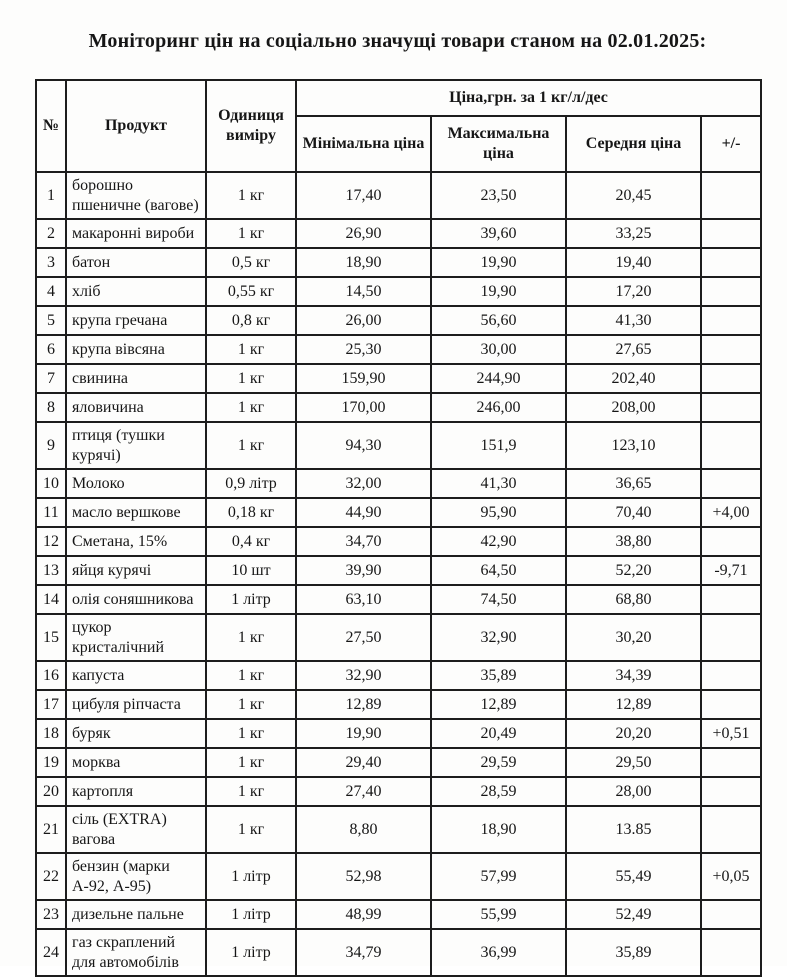 The image size is (787, 977). Describe the element at coordinates (136, 705) in the screenshot. I see `cell-product: цибуля ріпчаста` at that location.